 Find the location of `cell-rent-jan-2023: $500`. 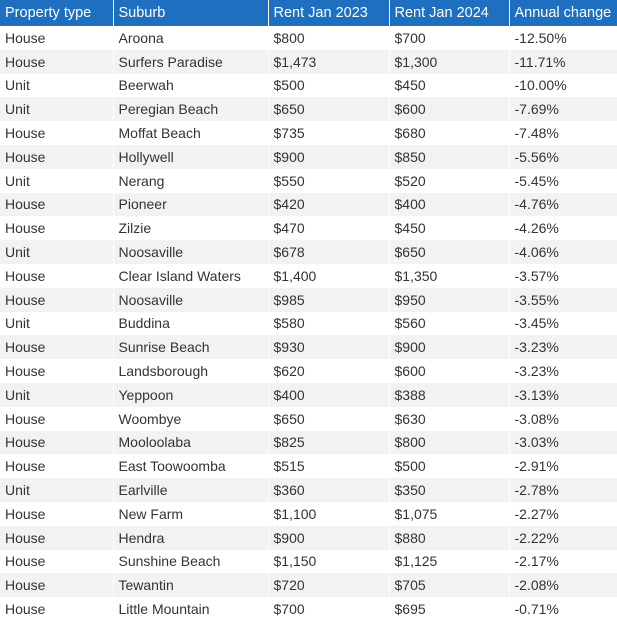

cell-rent-jan-2023: $500 is located at coordinates (329, 85).